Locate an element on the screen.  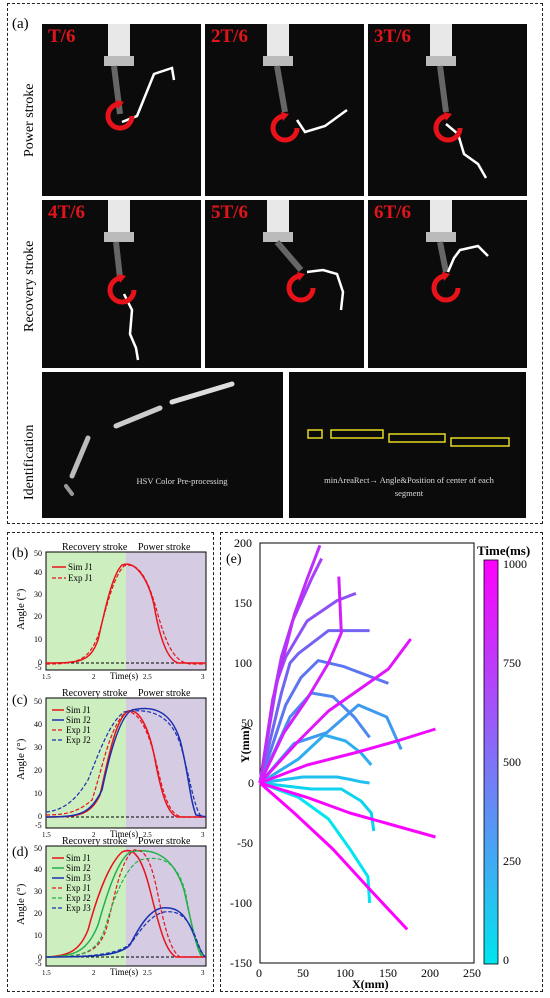
hsv-caption: HSV Color Pre-processing is located at coordinates (182, 481).